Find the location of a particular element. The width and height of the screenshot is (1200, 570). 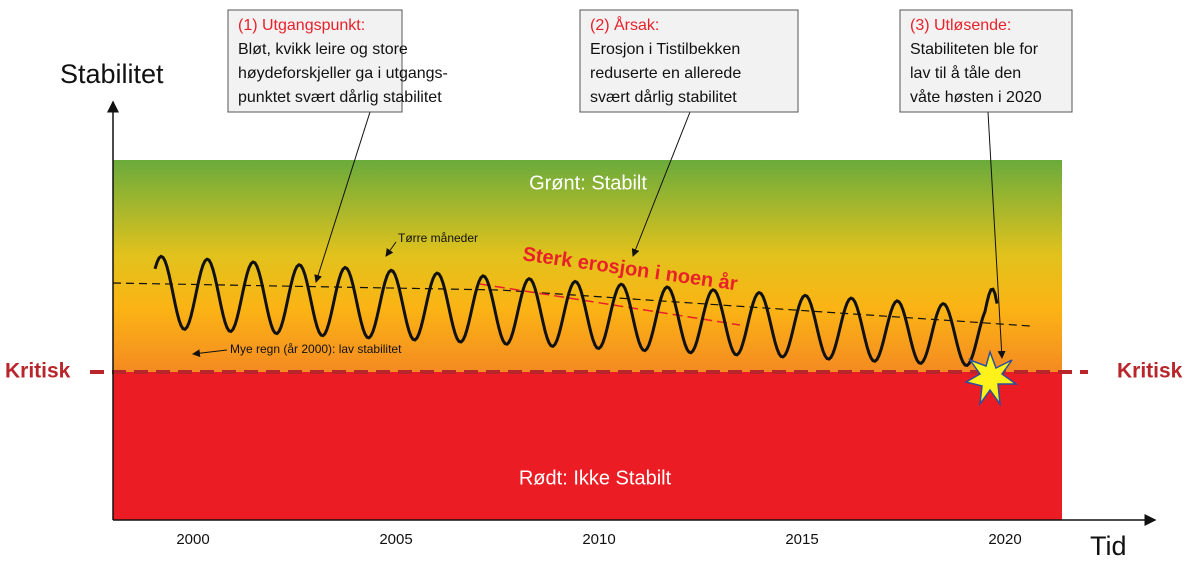

callout-text: punktet svært dårlig stabilitet is located at coordinates (340, 97).